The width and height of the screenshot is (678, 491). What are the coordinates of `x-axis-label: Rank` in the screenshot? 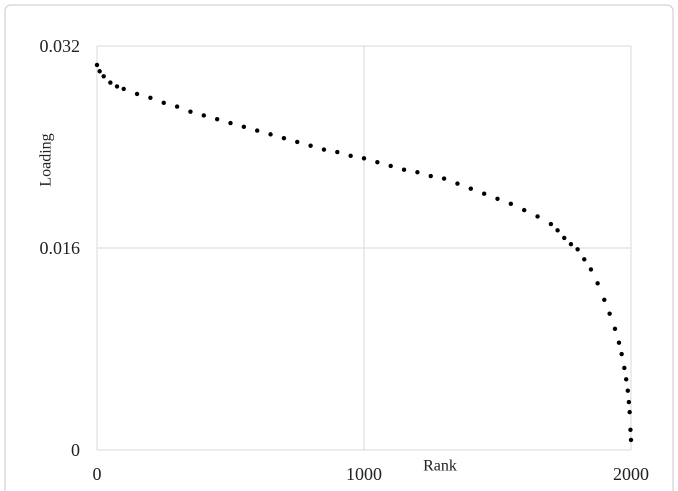 It's located at (440, 466).